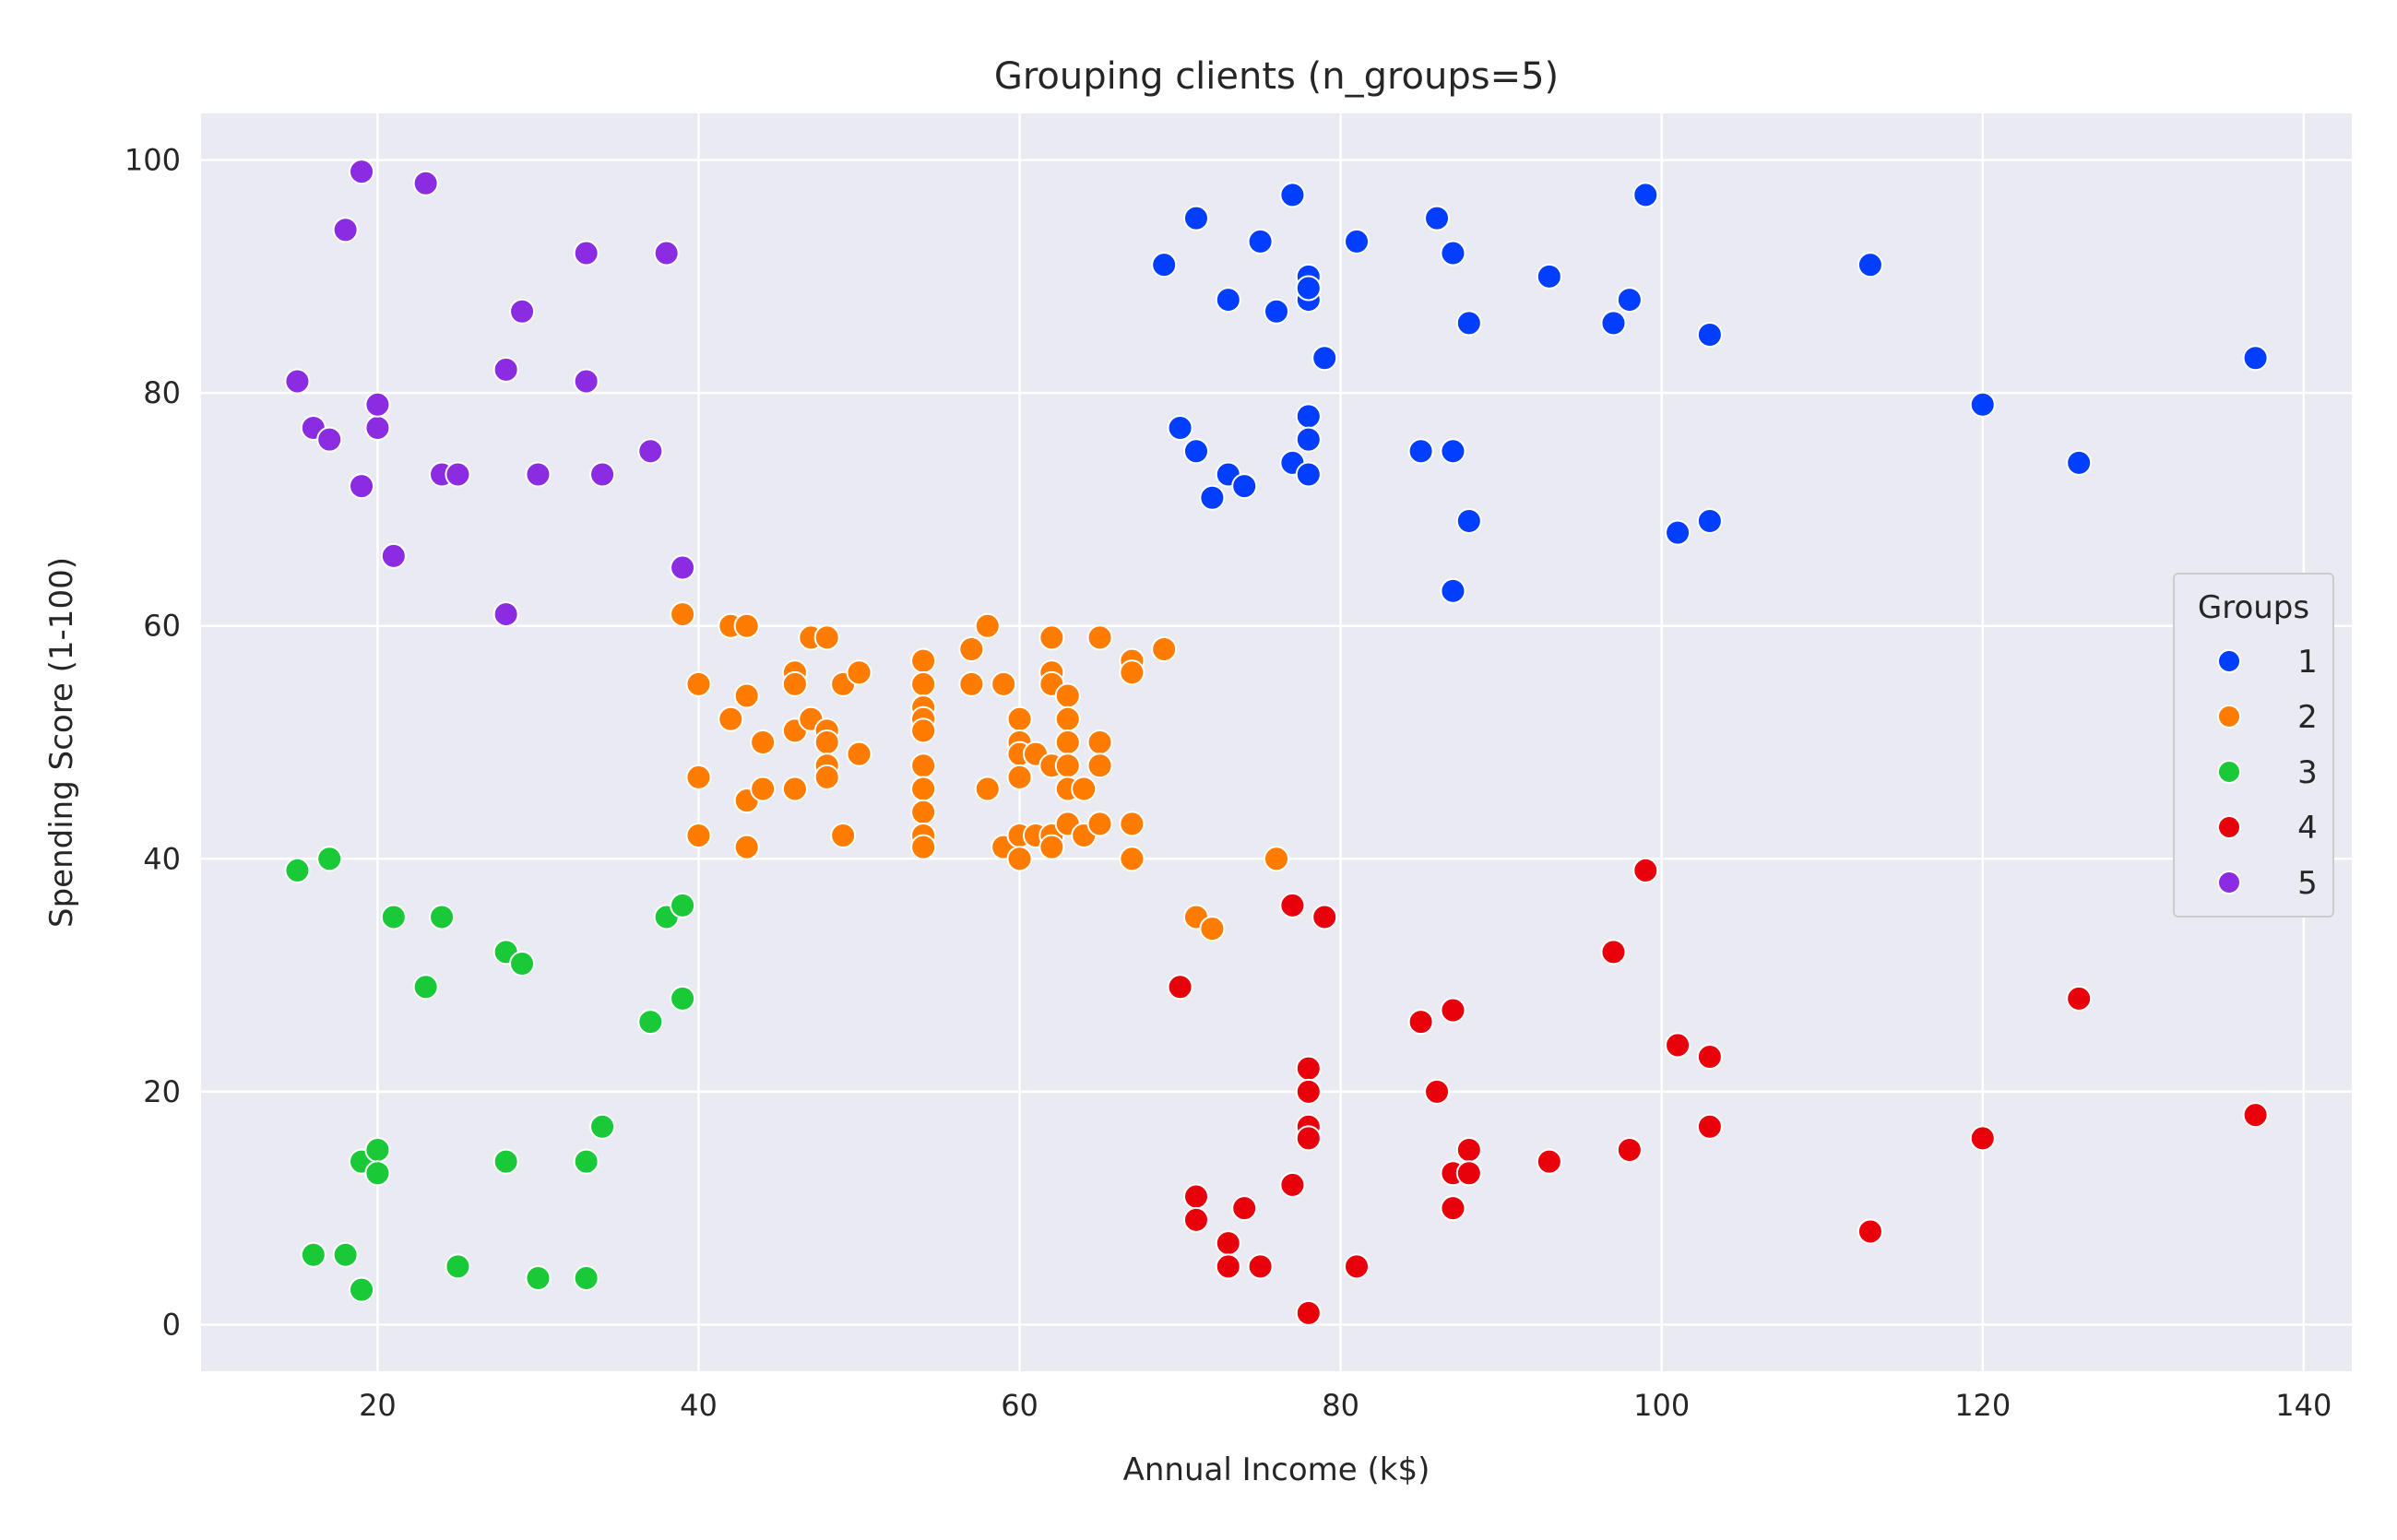 Image resolution: width=2397 pixels, height=1540 pixels. Describe the element at coordinates (2253, 607) in the screenshot. I see `legend-title: Groups` at that location.